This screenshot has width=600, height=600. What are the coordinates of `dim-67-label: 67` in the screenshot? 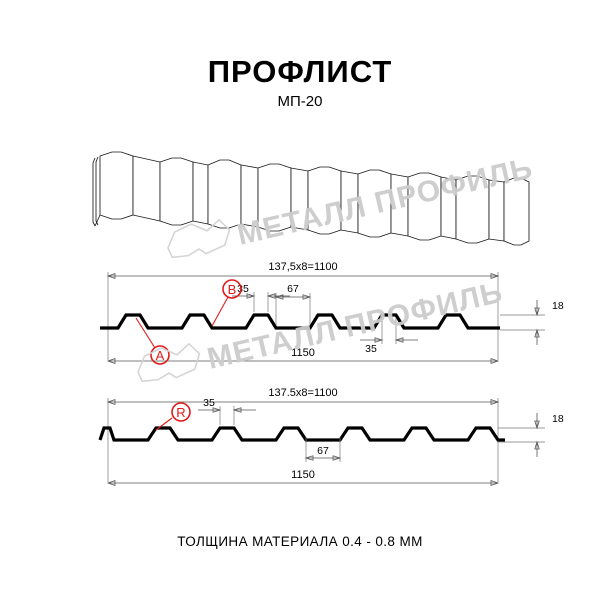 It's located at (293, 289).